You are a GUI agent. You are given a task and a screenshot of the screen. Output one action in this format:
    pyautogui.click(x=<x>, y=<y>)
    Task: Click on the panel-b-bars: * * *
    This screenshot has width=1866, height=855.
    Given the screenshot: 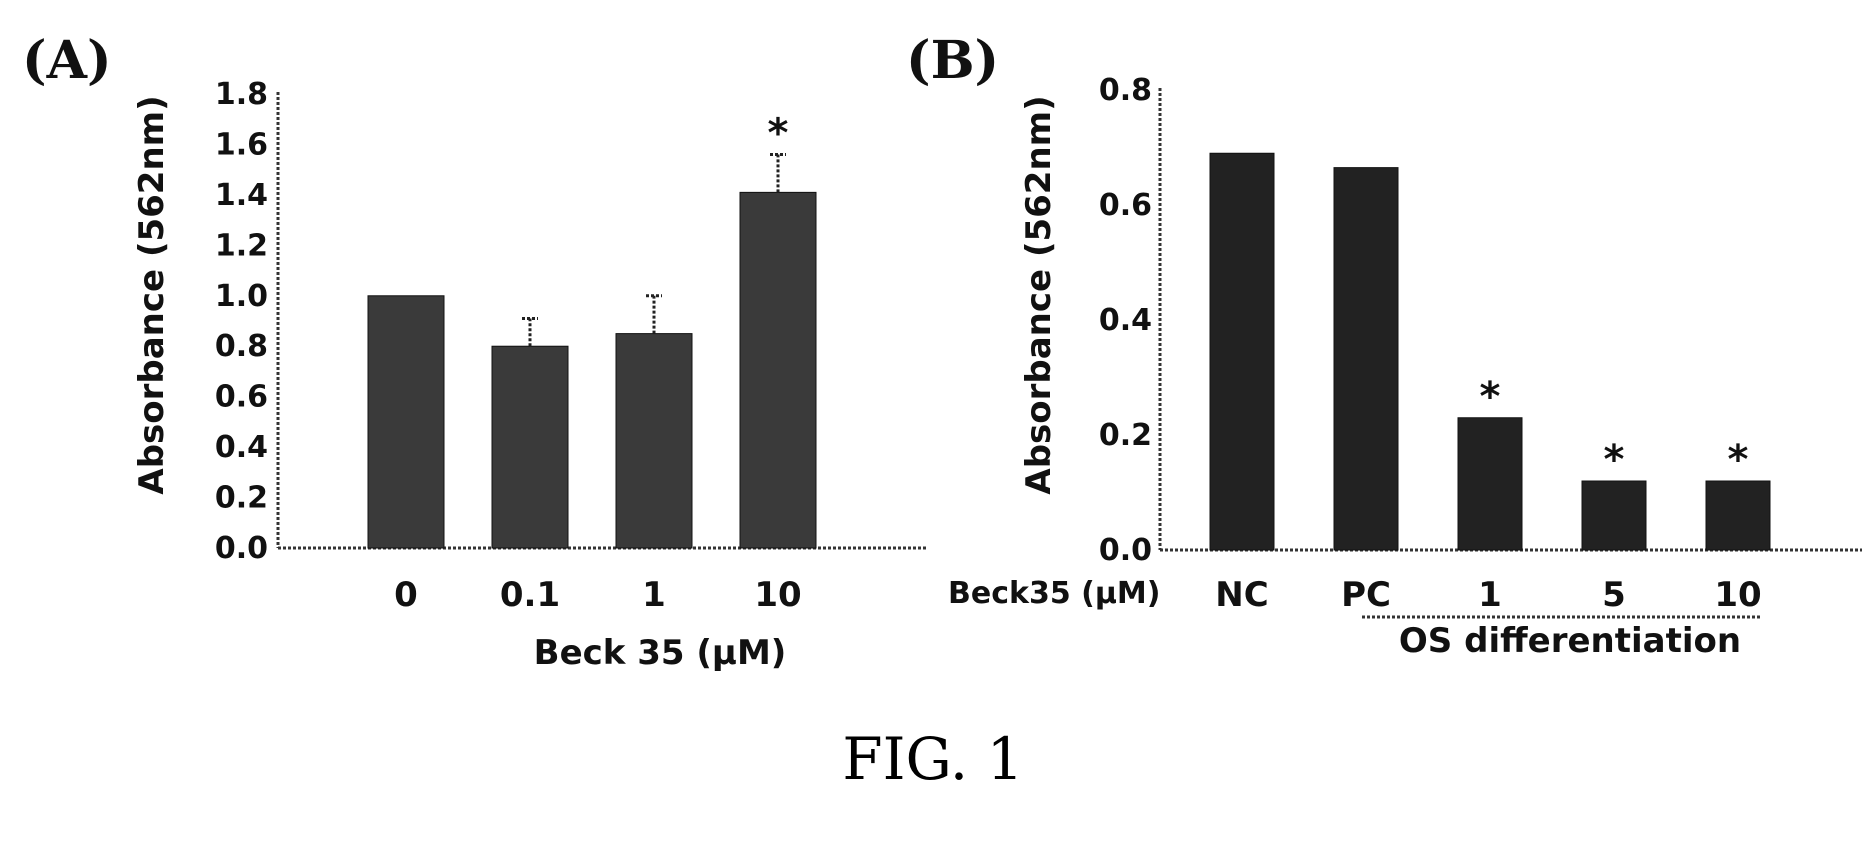 What is the action you would take?
    pyautogui.click(x=1490, y=351)
    